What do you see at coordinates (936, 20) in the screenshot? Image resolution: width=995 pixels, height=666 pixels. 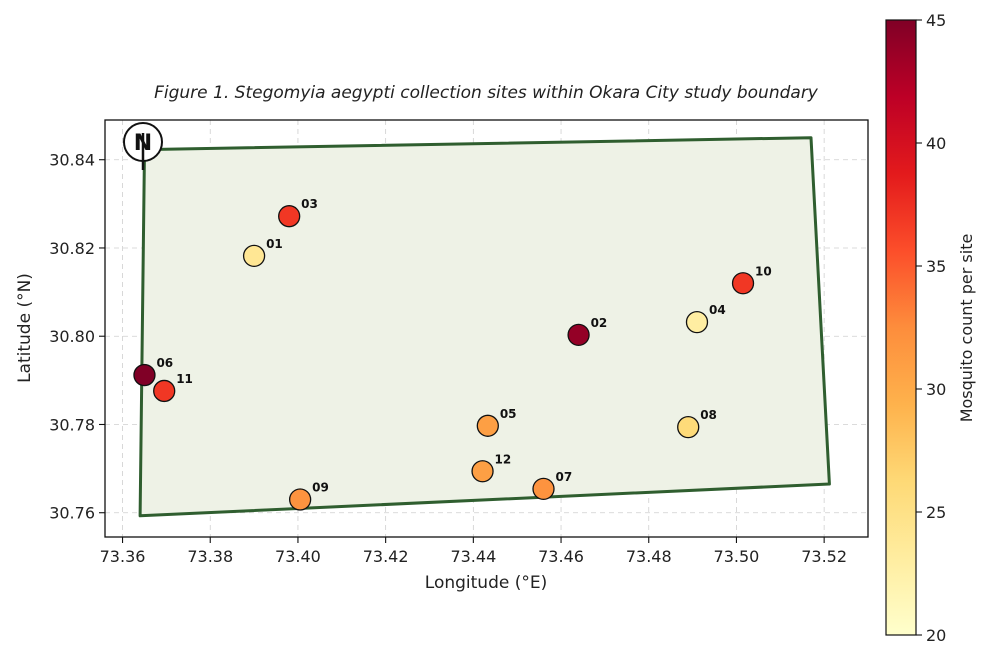 I see `colorbar-tick-label: 45` at bounding box center [936, 20].